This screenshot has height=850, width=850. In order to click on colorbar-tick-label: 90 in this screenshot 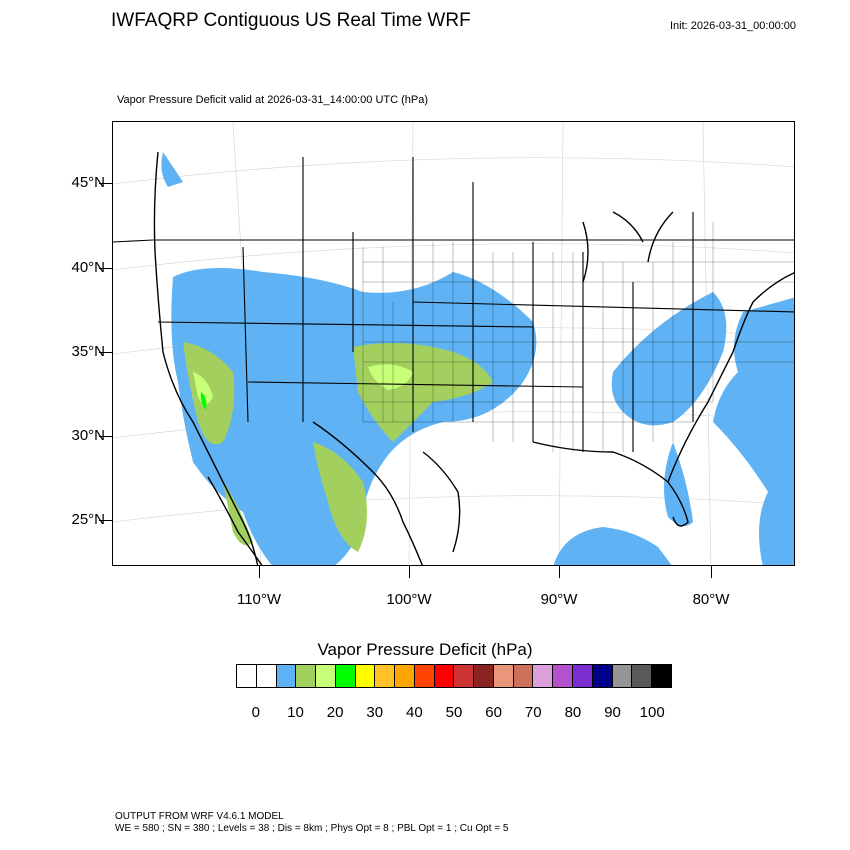, I will do `click(612, 712)`.